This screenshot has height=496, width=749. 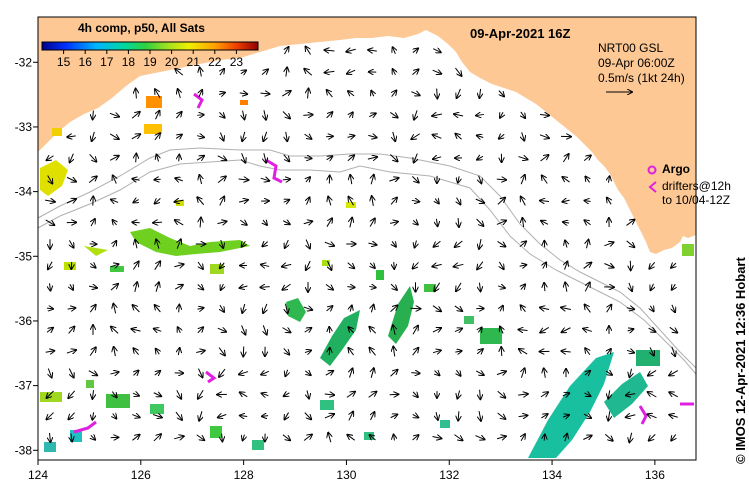 I want to click on y-tick-label: -32, so click(x=24, y=62).